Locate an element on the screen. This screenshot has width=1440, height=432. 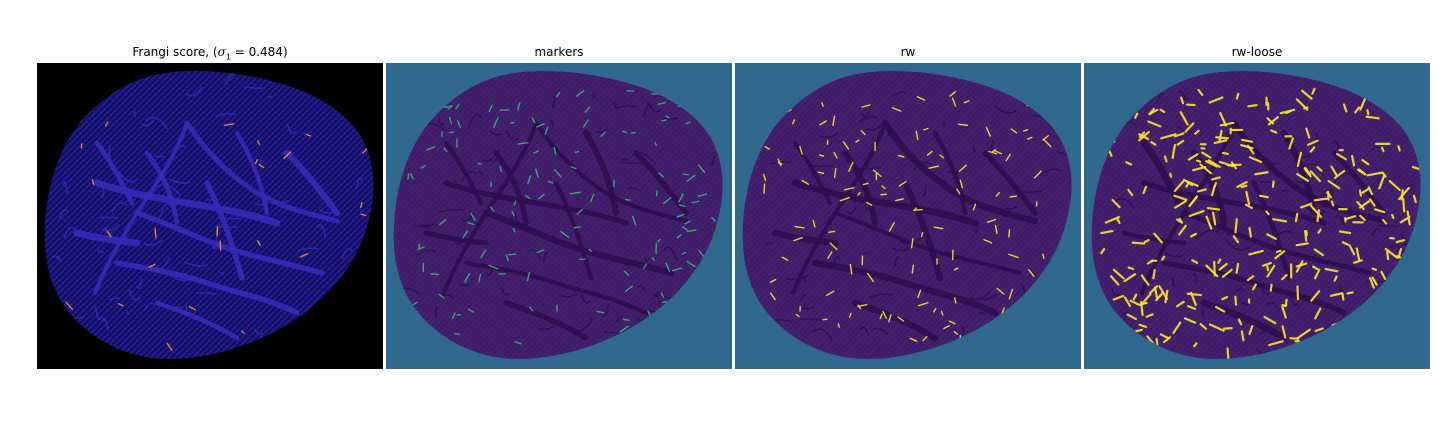
panel-title-markers: markers is located at coordinates (559, 52).